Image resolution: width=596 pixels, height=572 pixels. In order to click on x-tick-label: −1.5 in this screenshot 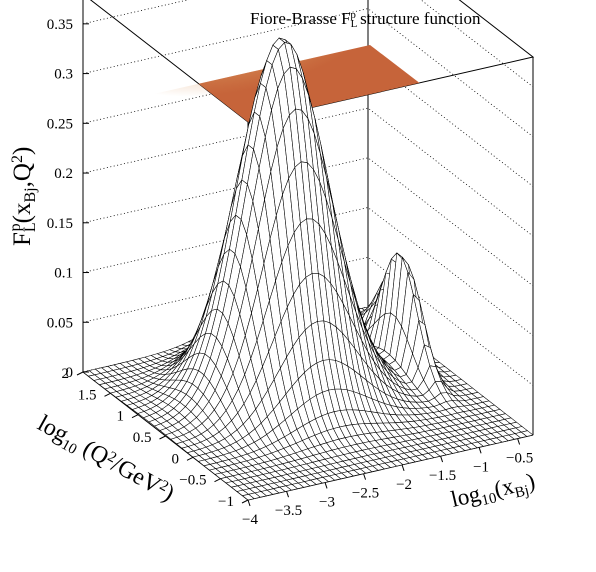, I will do `click(442, 476)`.